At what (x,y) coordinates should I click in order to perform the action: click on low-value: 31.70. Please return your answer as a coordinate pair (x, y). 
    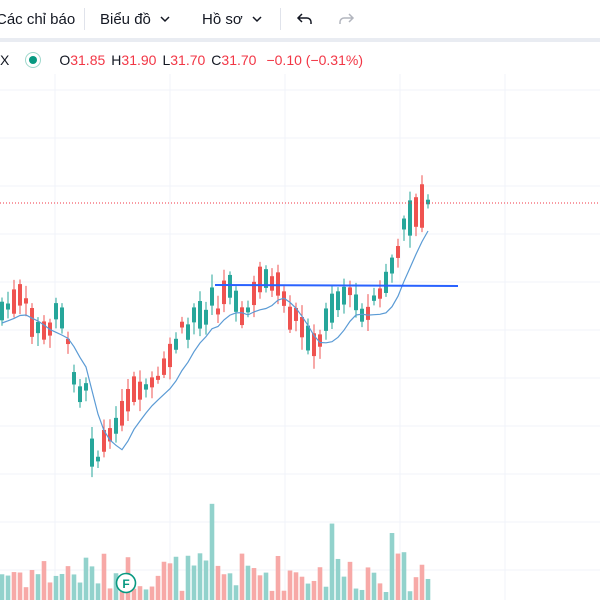
    Looking at the image, I should click on (188, 60).